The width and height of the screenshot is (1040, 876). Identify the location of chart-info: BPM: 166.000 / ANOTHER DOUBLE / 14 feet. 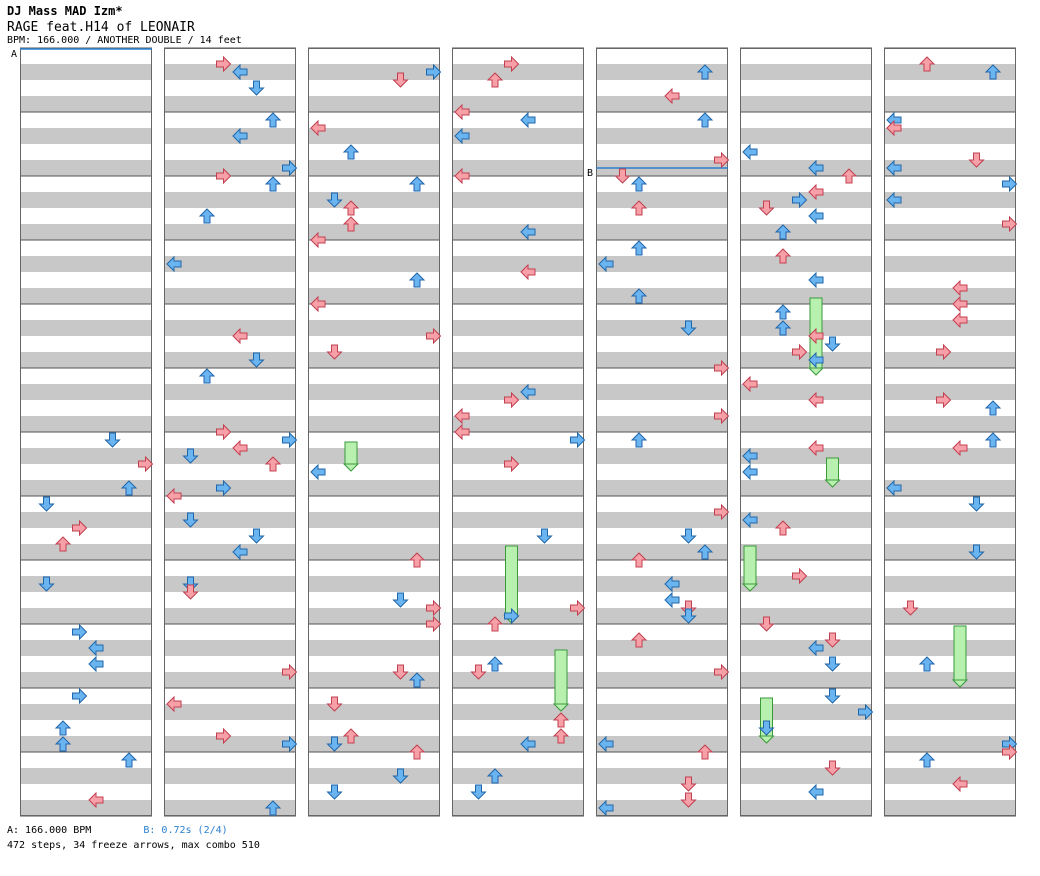
(124, 40).